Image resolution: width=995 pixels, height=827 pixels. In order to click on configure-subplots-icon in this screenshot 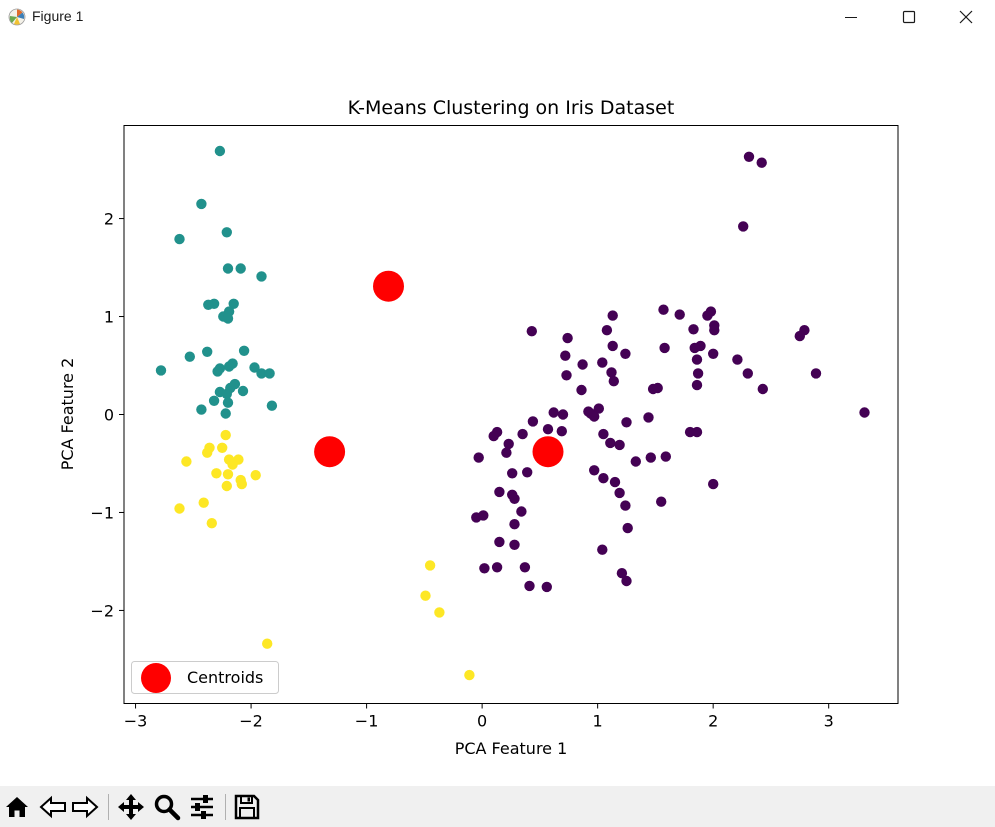, I will do `click(202, 807)`.